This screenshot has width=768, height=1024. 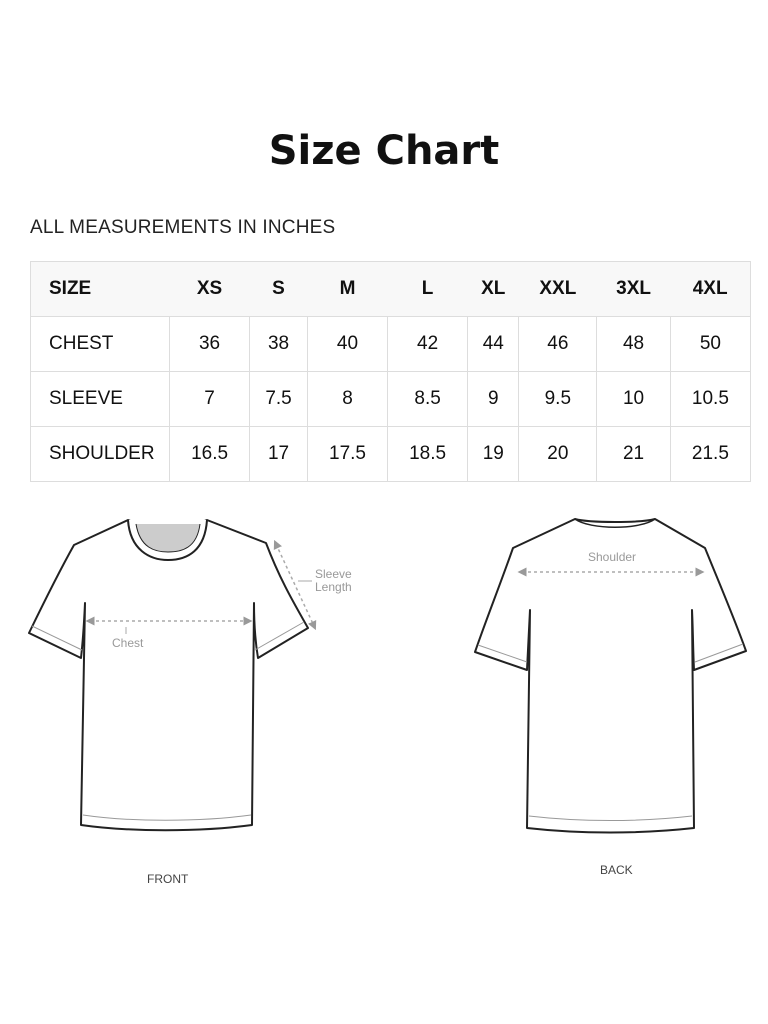 I want to click on header-cell: 3XL, so click(x=633, y=289).